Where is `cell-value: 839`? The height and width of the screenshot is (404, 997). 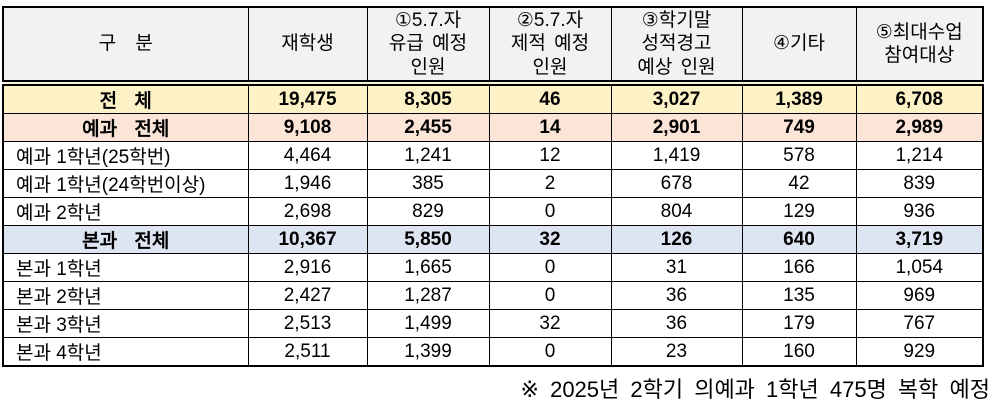
cell-value: 839 is located at coordinates (919, 183).